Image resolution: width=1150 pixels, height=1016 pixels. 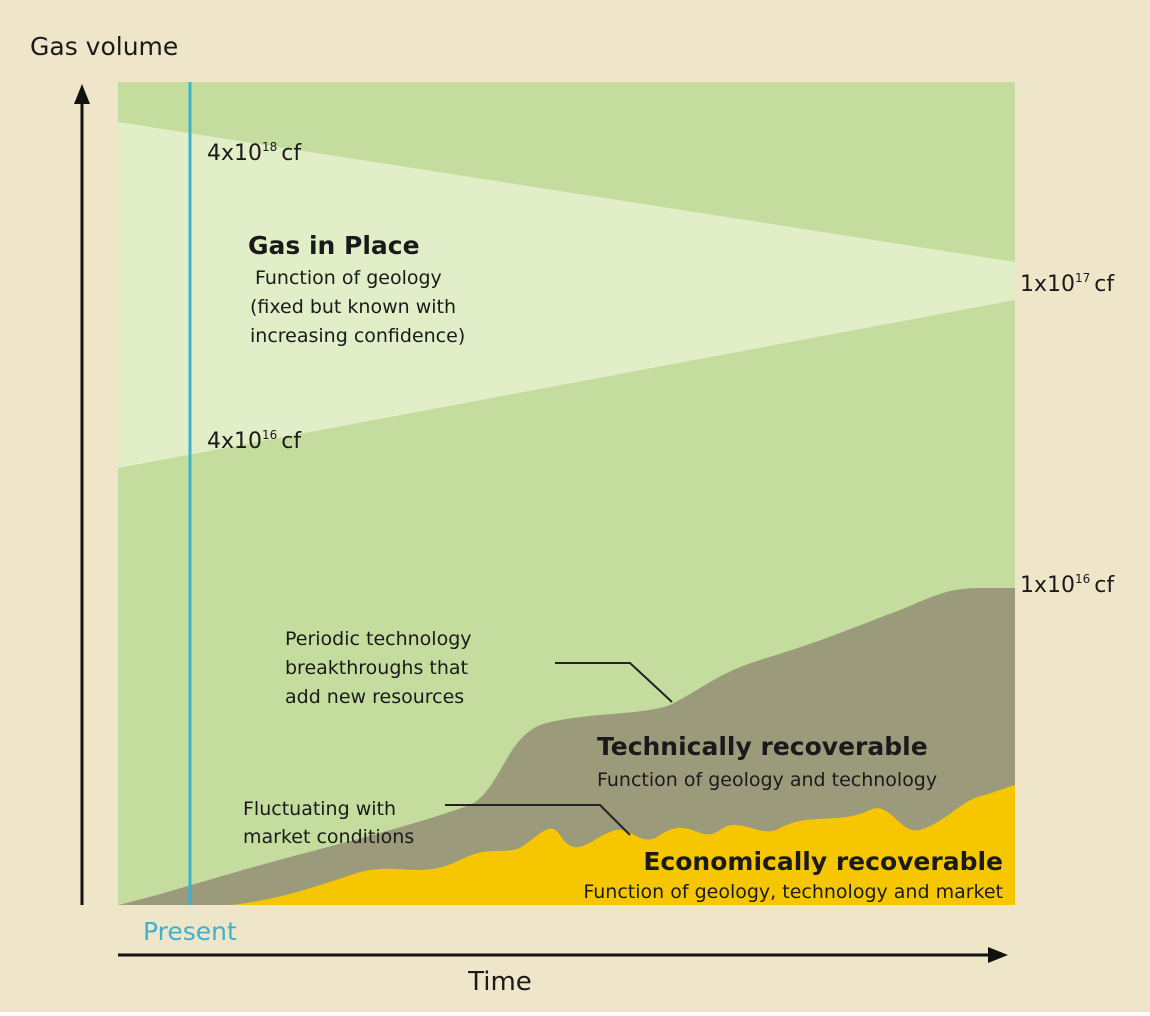 I want to click on y-axis-label: Gas volume, so click(x=104, y=46).